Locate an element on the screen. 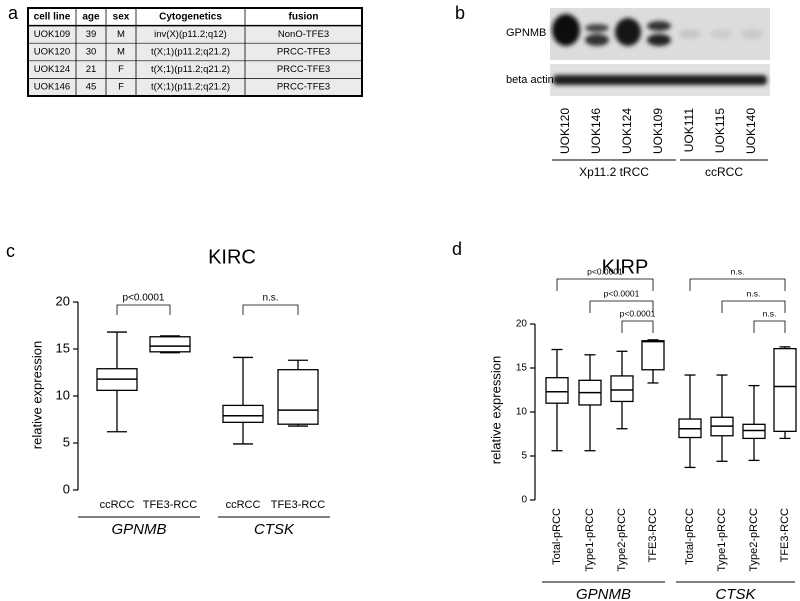  lane-label: UOK146 is located at coordinates (596, 131).